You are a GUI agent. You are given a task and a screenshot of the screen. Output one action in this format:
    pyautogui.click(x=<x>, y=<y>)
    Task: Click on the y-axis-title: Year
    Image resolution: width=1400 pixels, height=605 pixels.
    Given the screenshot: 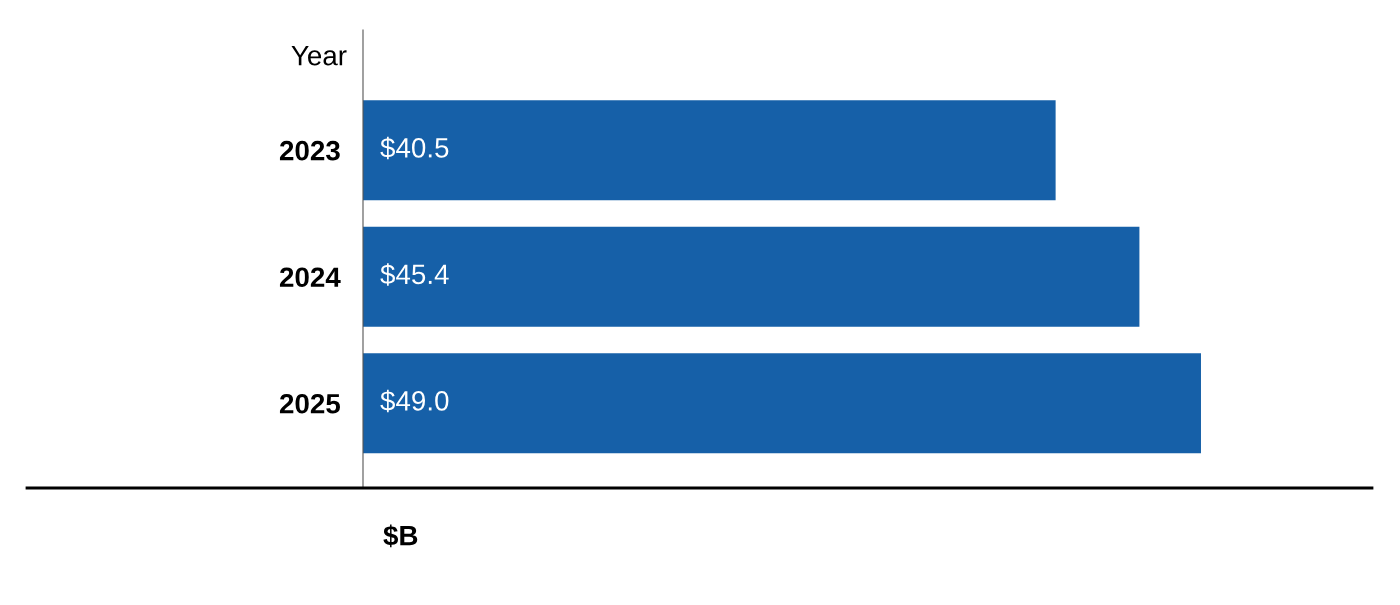 What is the action you would take?
    pyautogui.click(x=319, y=56)
    